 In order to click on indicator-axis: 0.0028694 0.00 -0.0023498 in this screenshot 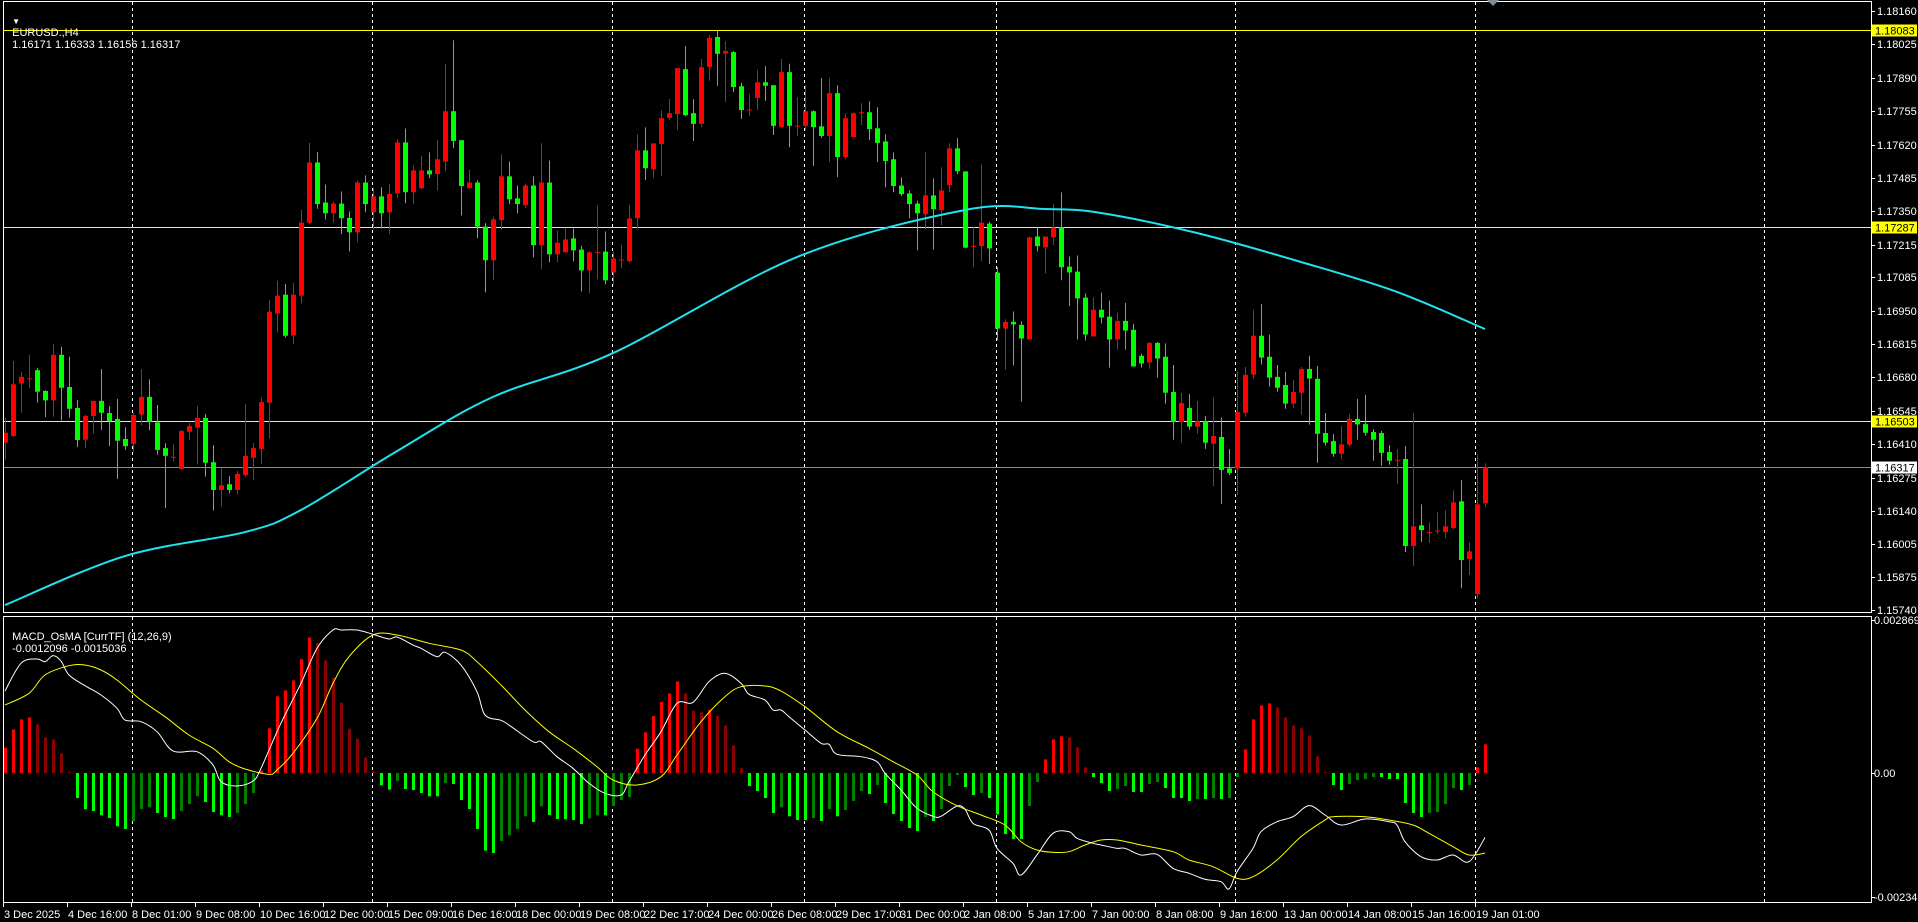, I will do `click(1894, 759)`.